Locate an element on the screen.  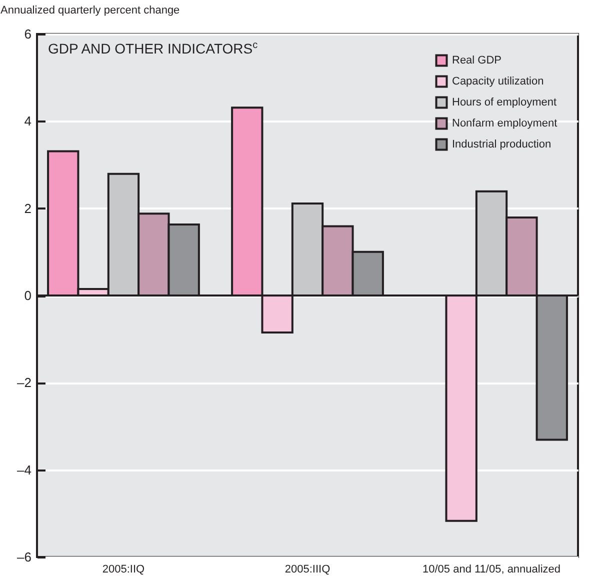
y-tick-label: –2 is located at coordinates (24, 382).